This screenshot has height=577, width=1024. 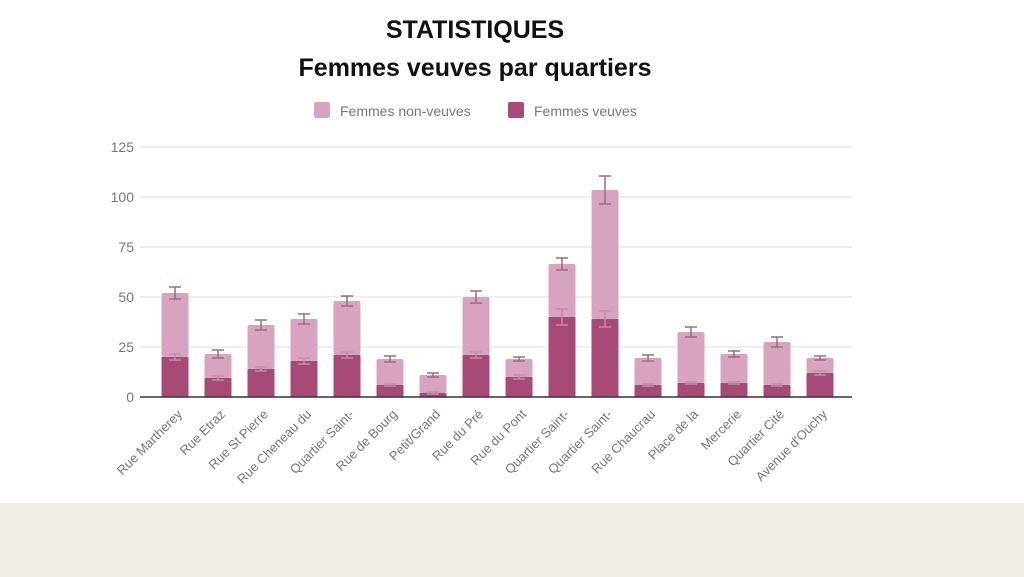 I want to click on y-tick-label: 25, so click(x=126, y=347).